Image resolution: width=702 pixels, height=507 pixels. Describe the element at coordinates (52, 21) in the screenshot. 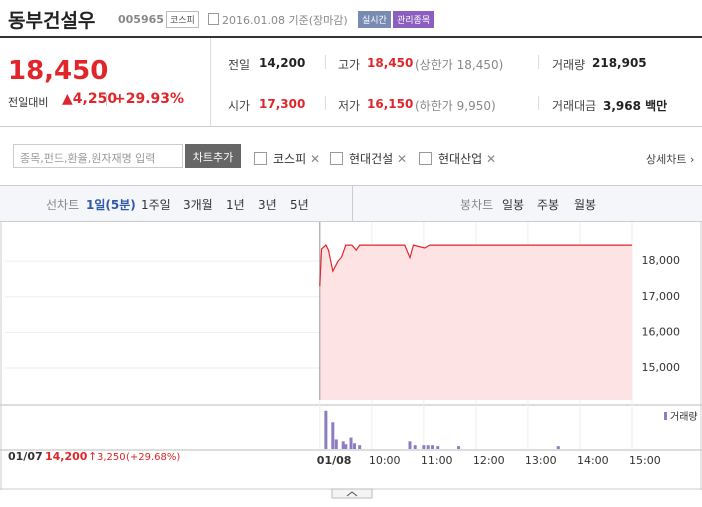

I see `stock-name: 동부건설우` at that location.